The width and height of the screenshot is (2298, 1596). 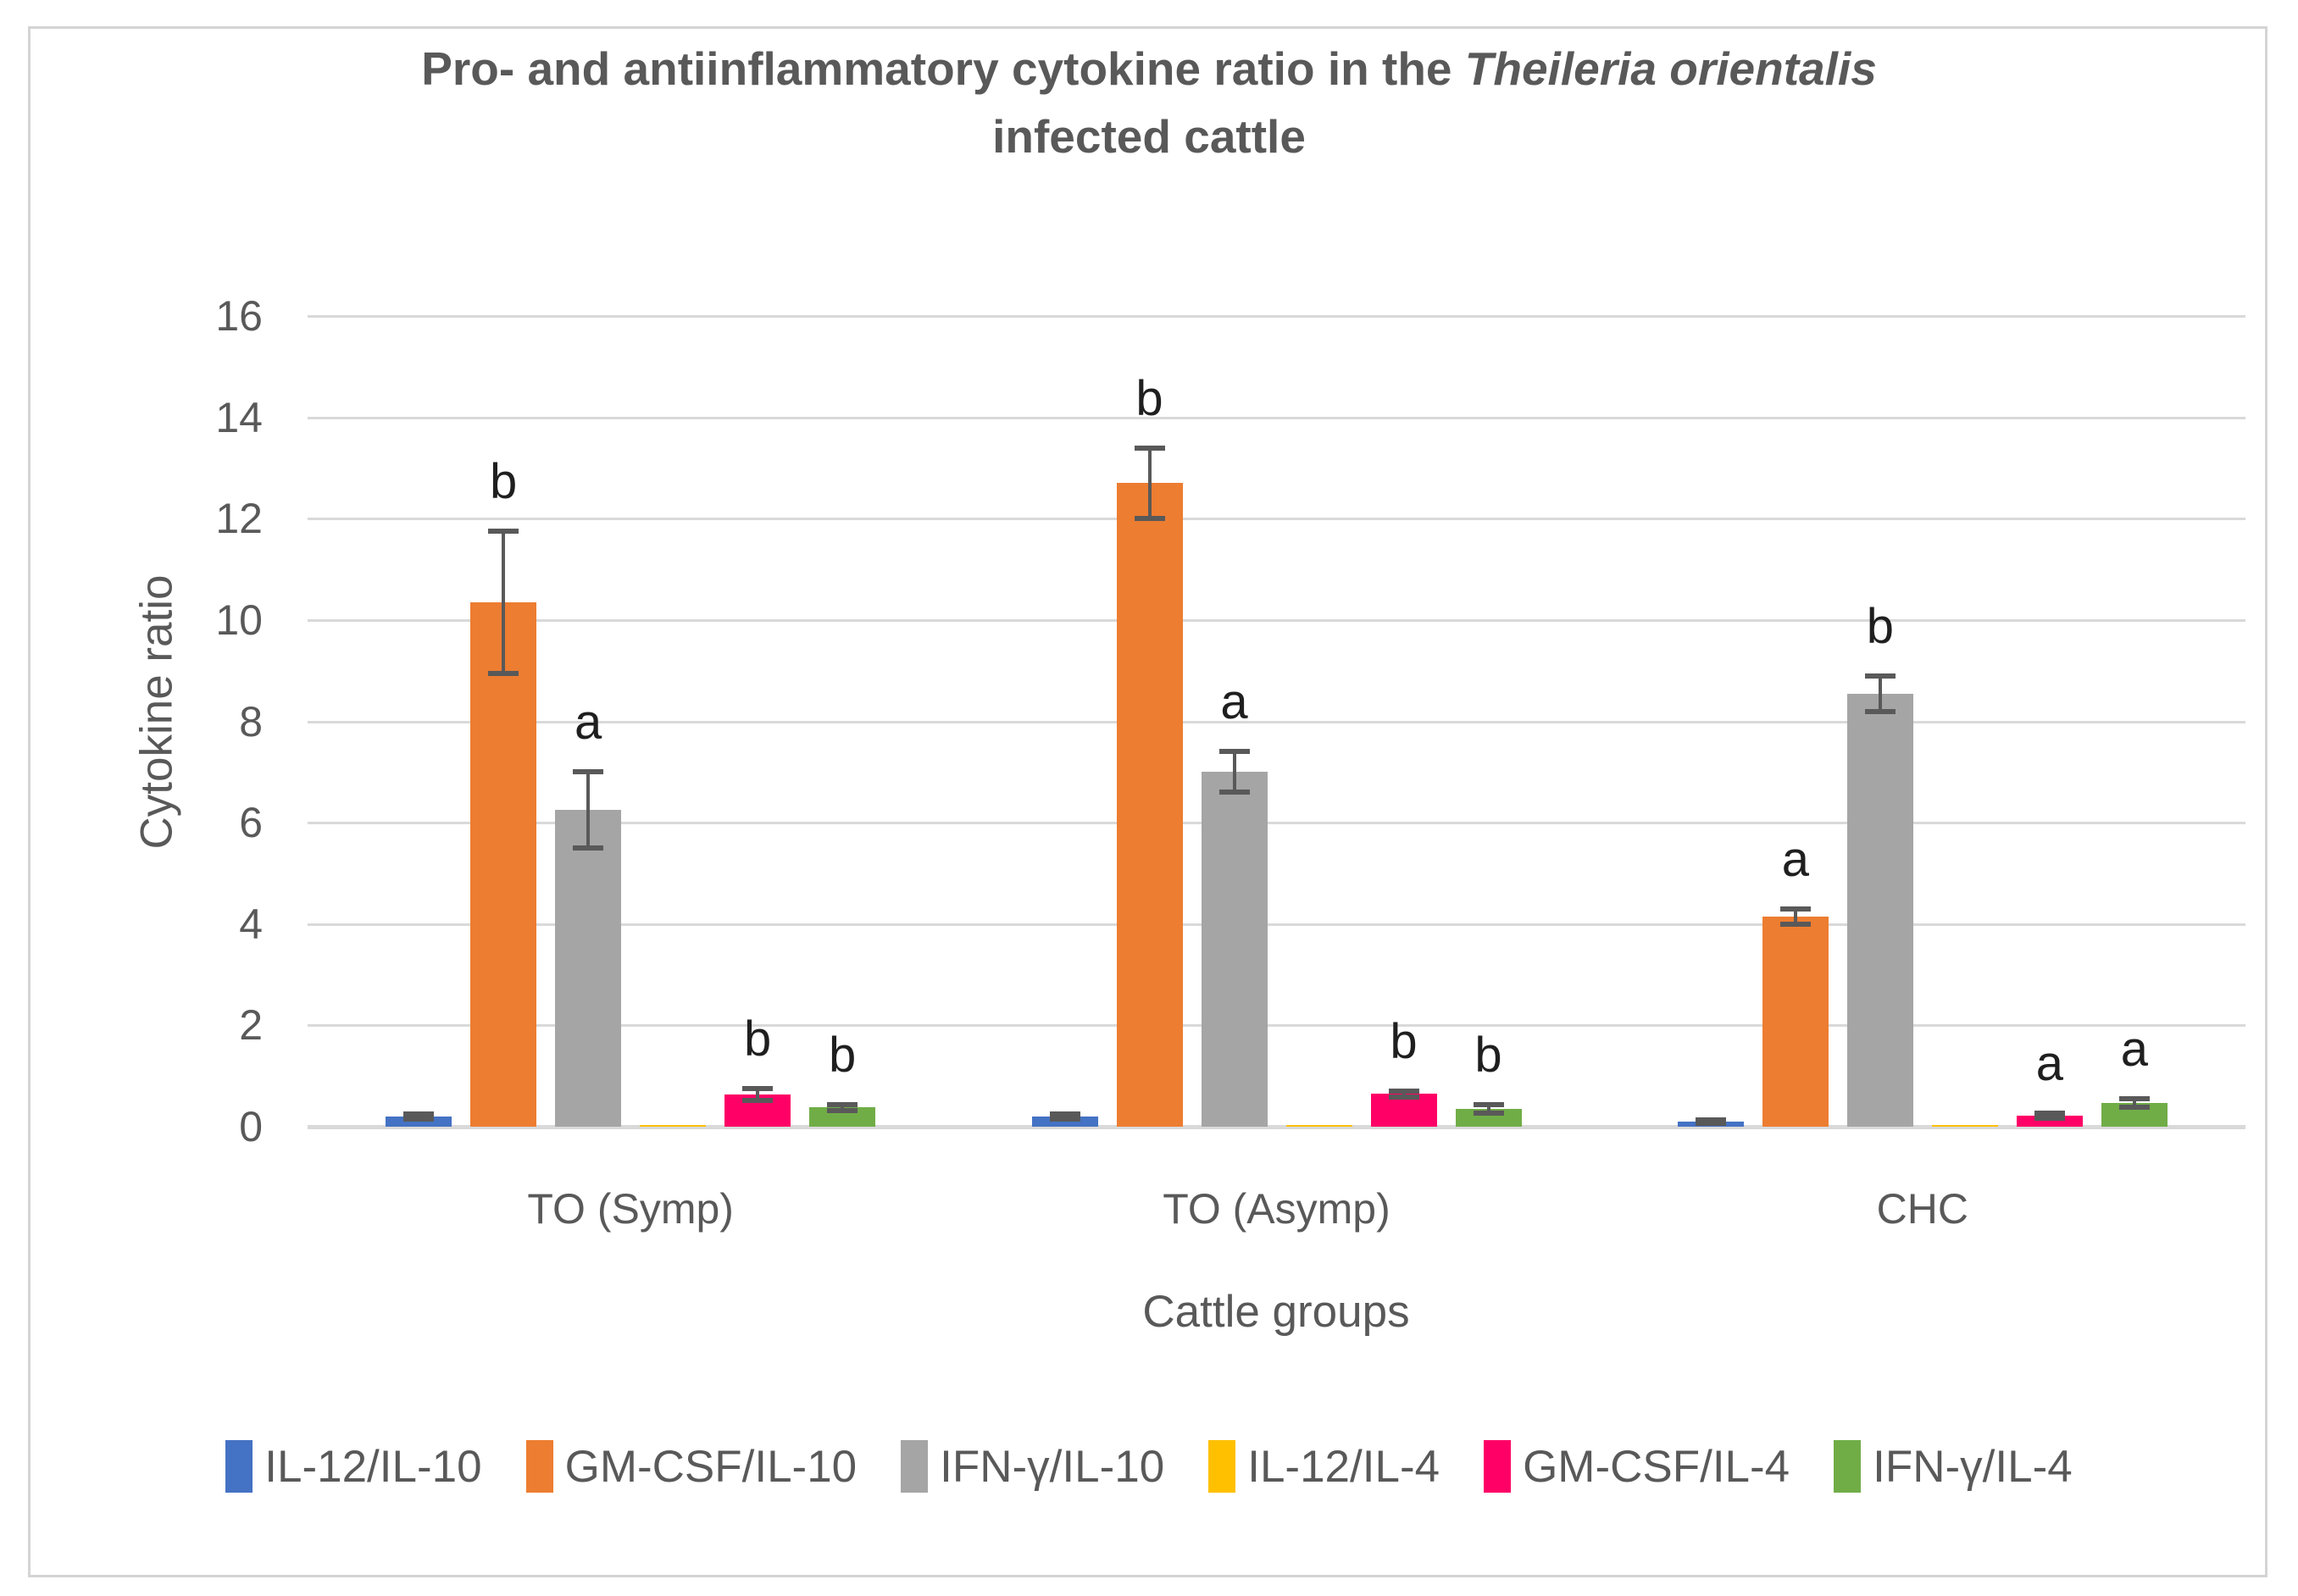 What do you see at coordinates (239, 519) in the screenshot?
I see `y-tick-label-12: 12` at bounding box center [239, 519].